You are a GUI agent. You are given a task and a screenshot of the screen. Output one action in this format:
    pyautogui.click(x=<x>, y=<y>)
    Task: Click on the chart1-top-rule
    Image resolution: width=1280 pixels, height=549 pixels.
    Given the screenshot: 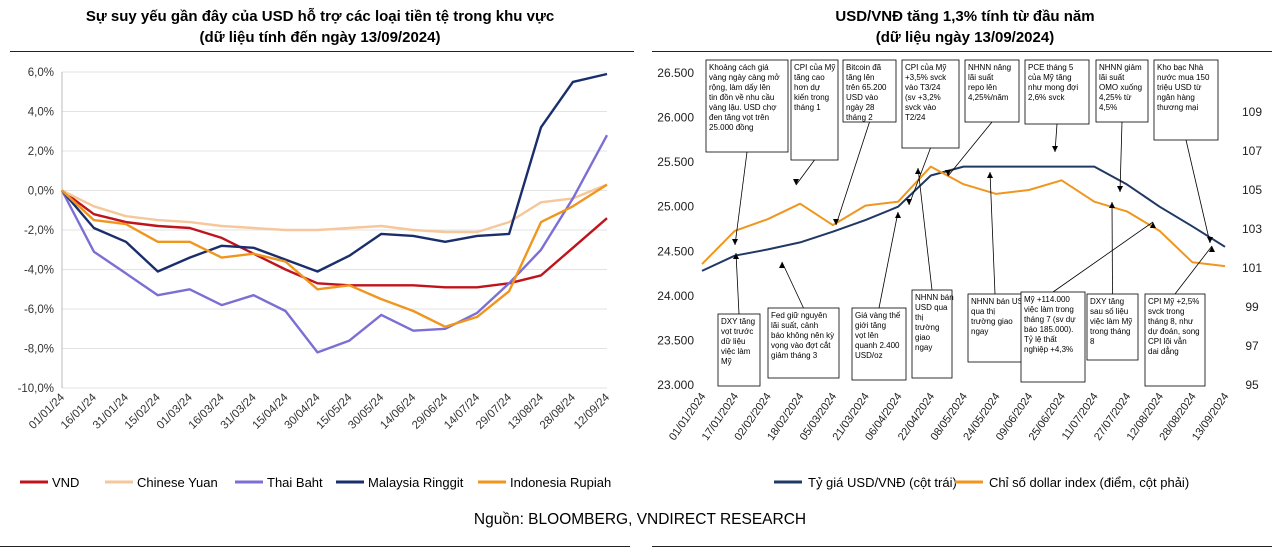 What is the action you would take?
    pyautogui.click(x=322, y=51)
    